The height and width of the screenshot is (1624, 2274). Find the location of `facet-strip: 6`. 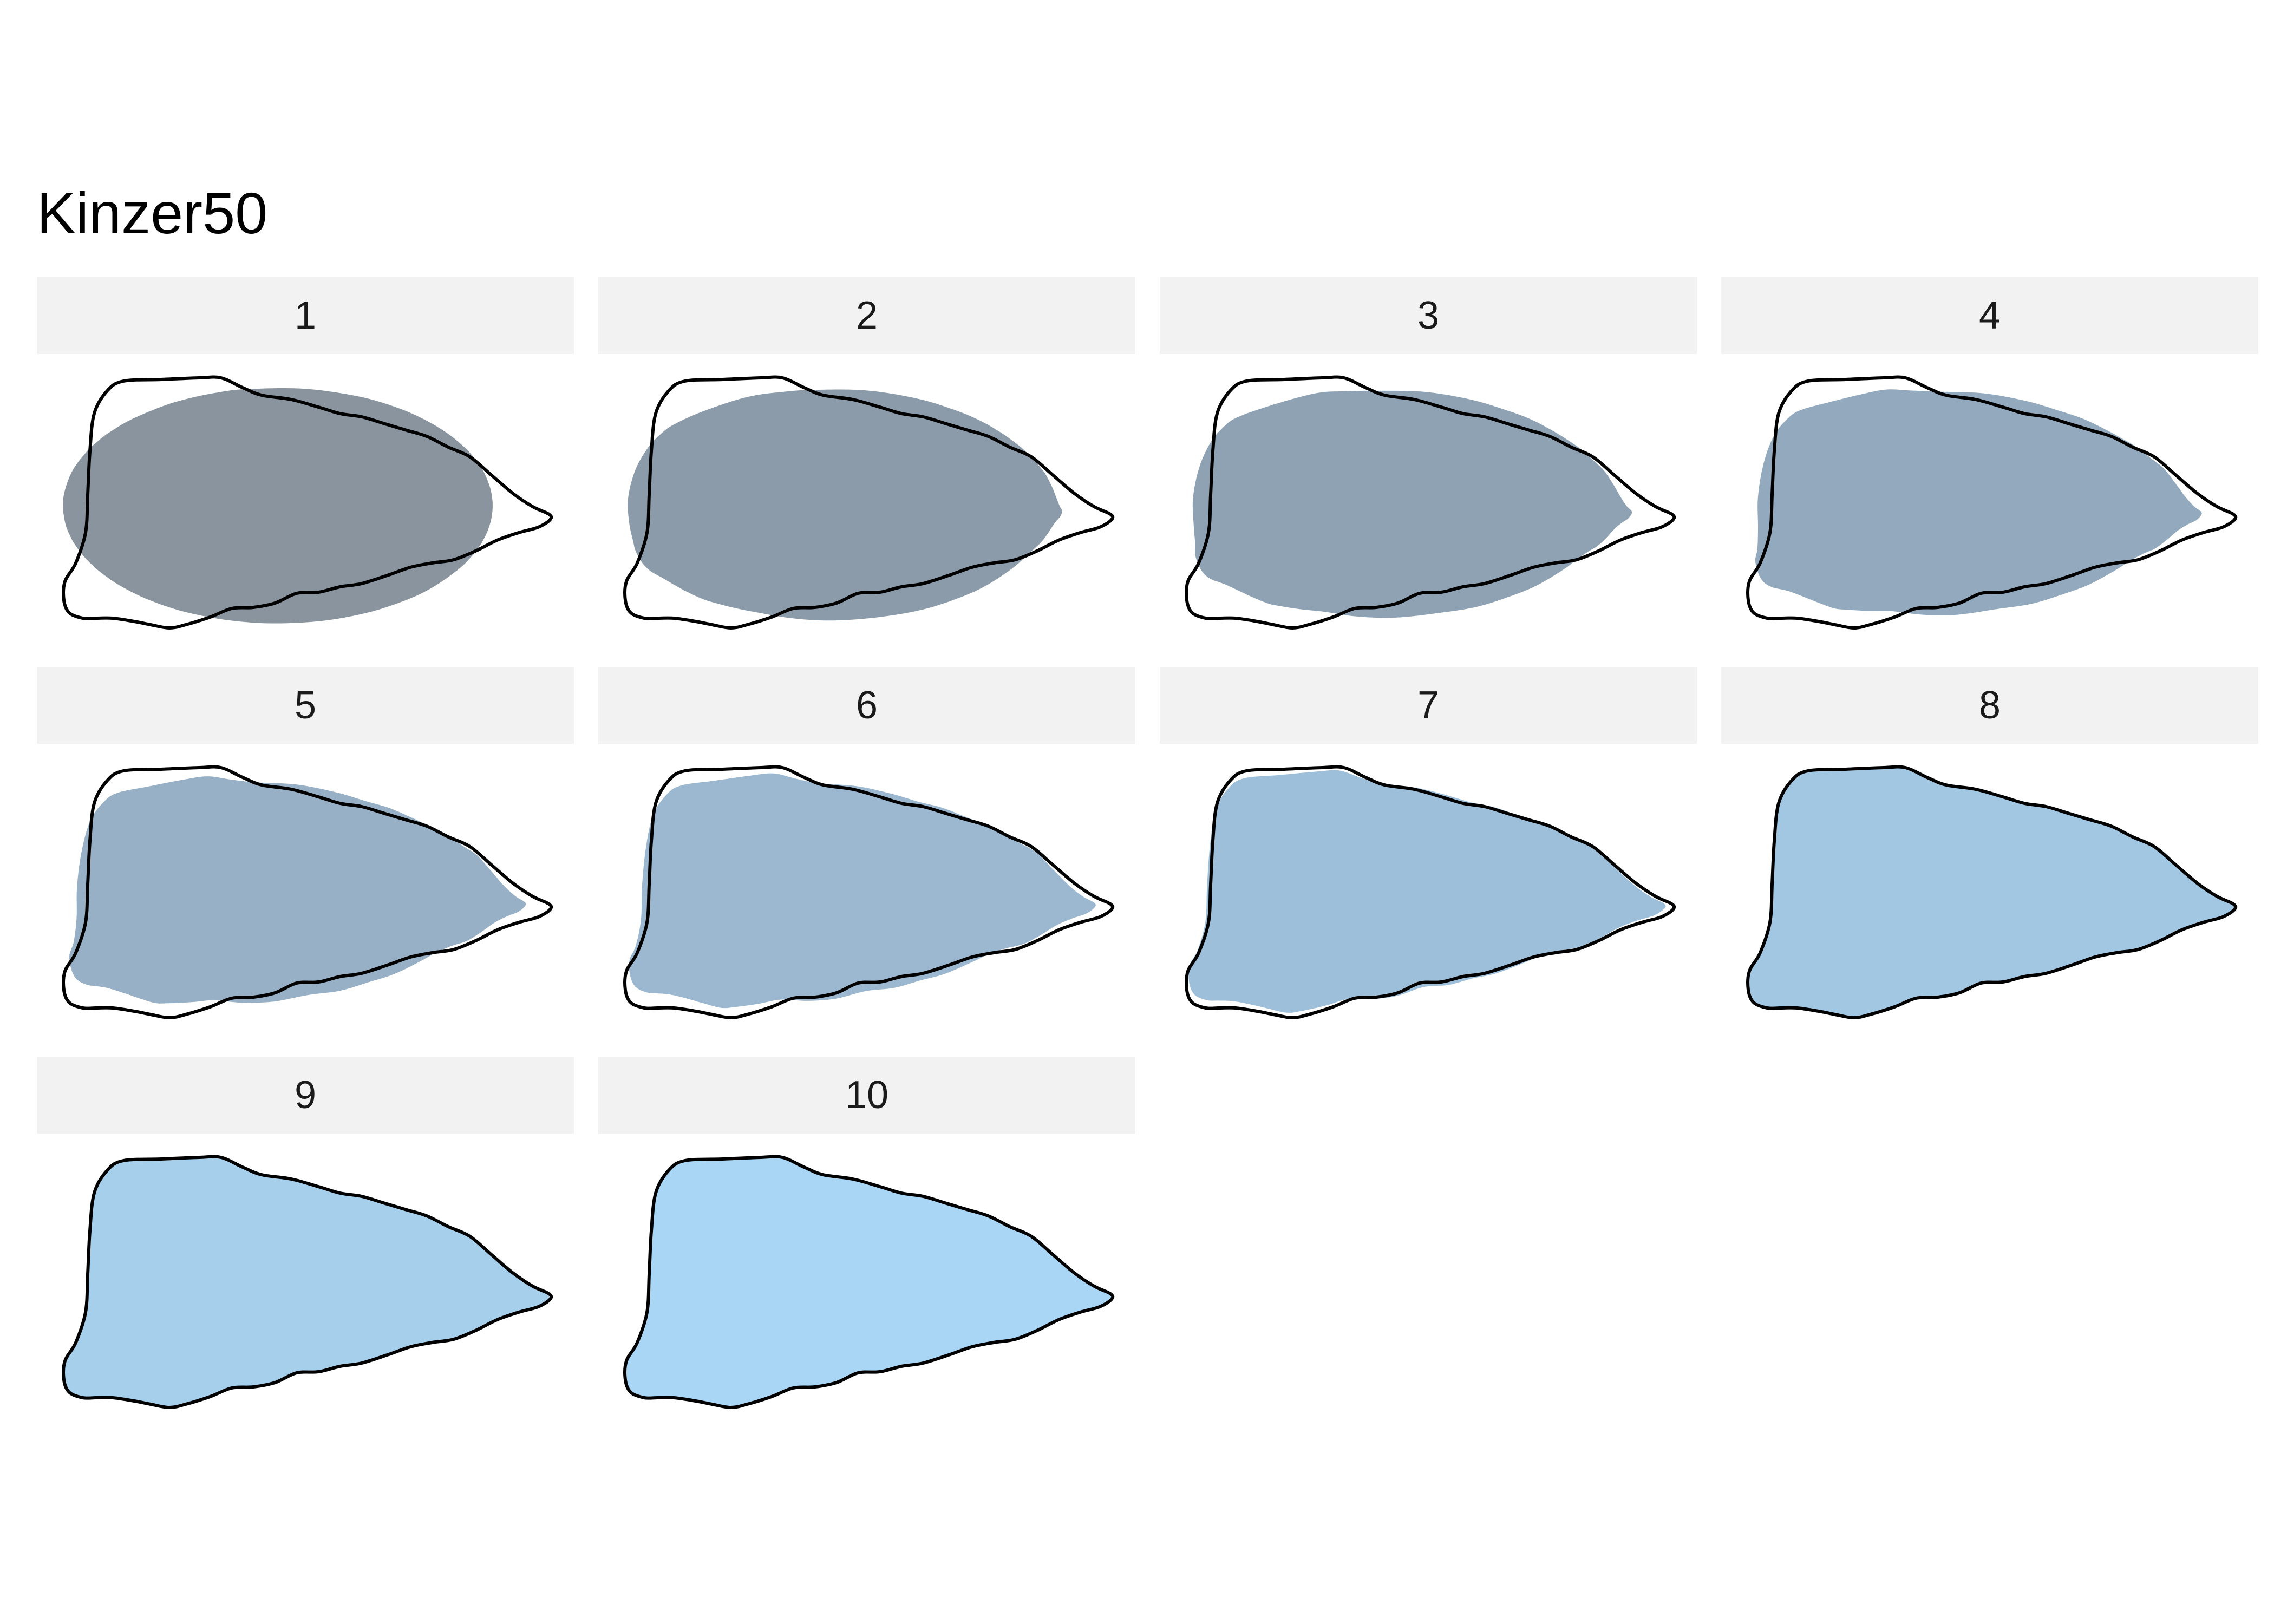

facet-strip: 6 is located at coordinates (866, 706).